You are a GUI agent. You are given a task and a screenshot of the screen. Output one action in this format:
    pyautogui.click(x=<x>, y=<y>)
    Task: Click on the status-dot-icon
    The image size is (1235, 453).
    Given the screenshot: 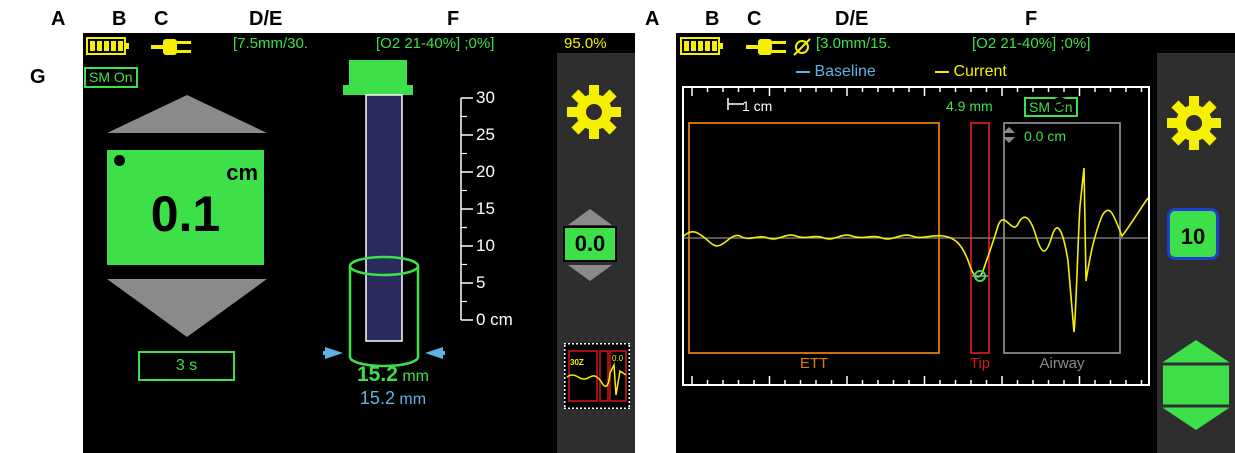 What is the action you would take?
    pyautogui.click(x=119, y=160)
    